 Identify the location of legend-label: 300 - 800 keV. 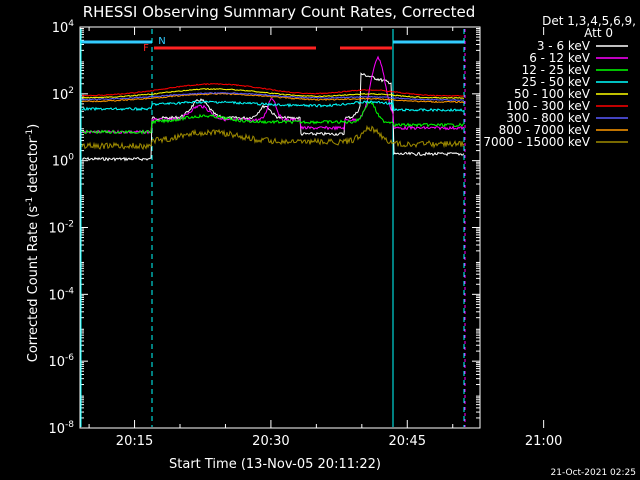
(548, 118).